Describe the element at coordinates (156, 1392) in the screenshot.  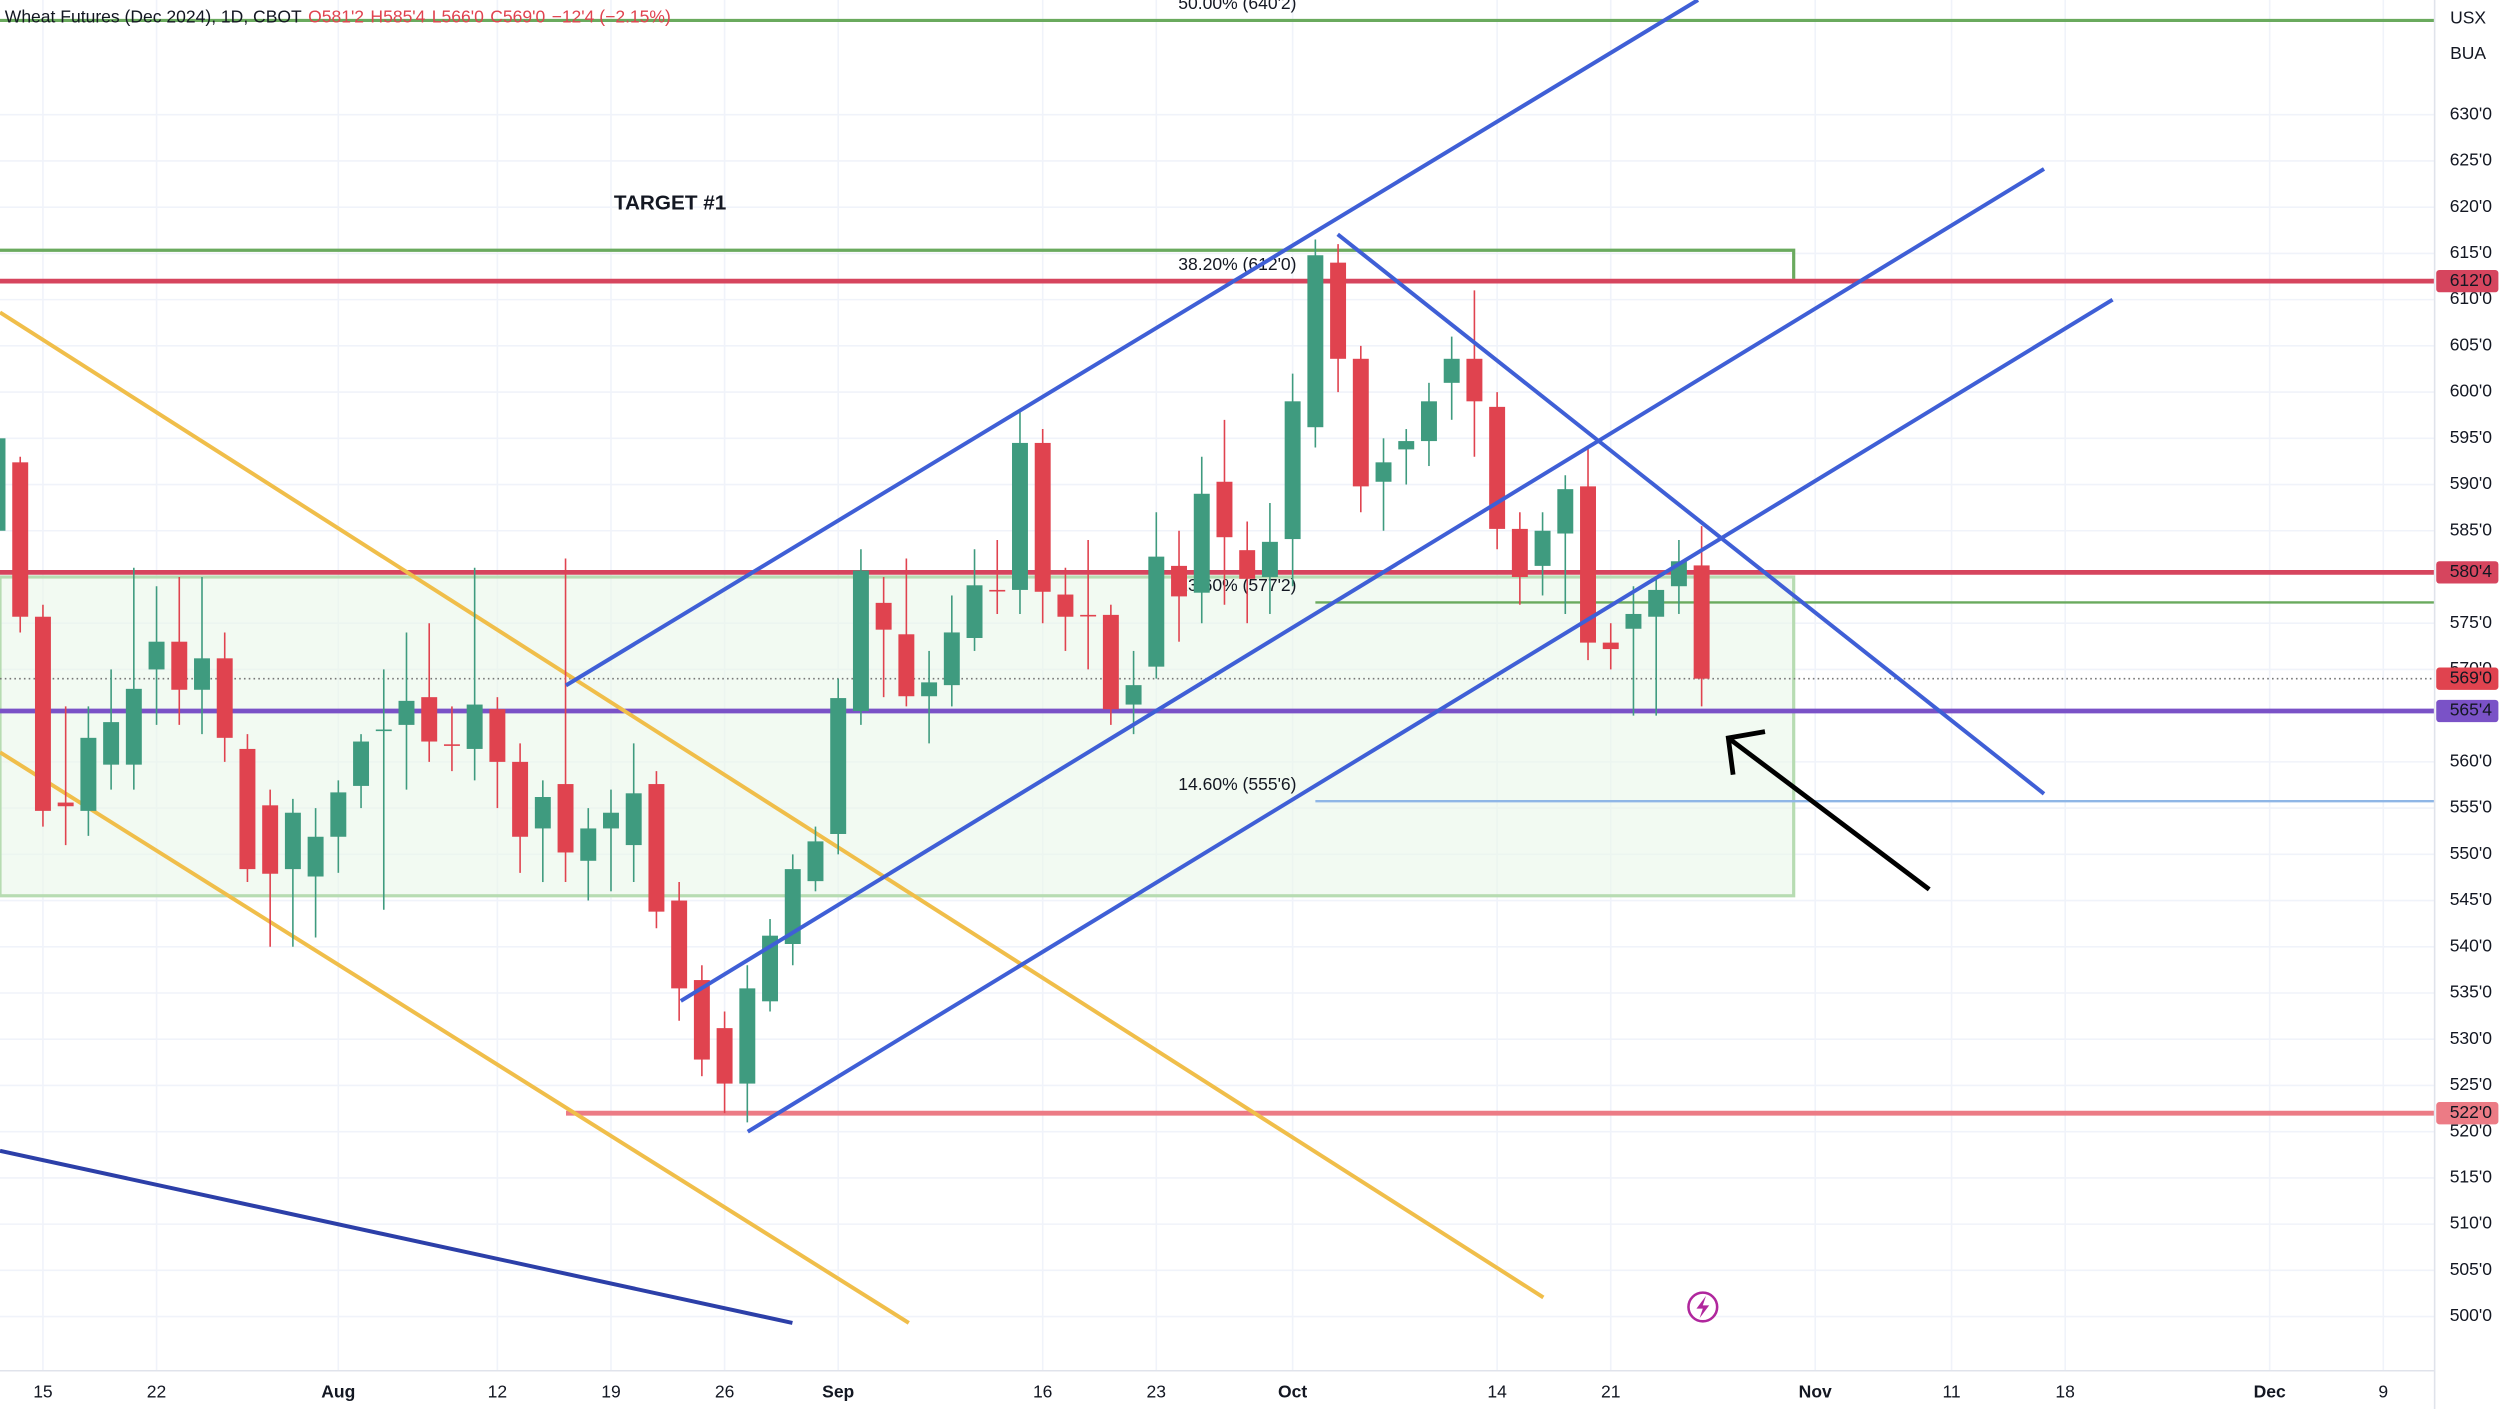
I see `x-tick-label: 22` at that location.